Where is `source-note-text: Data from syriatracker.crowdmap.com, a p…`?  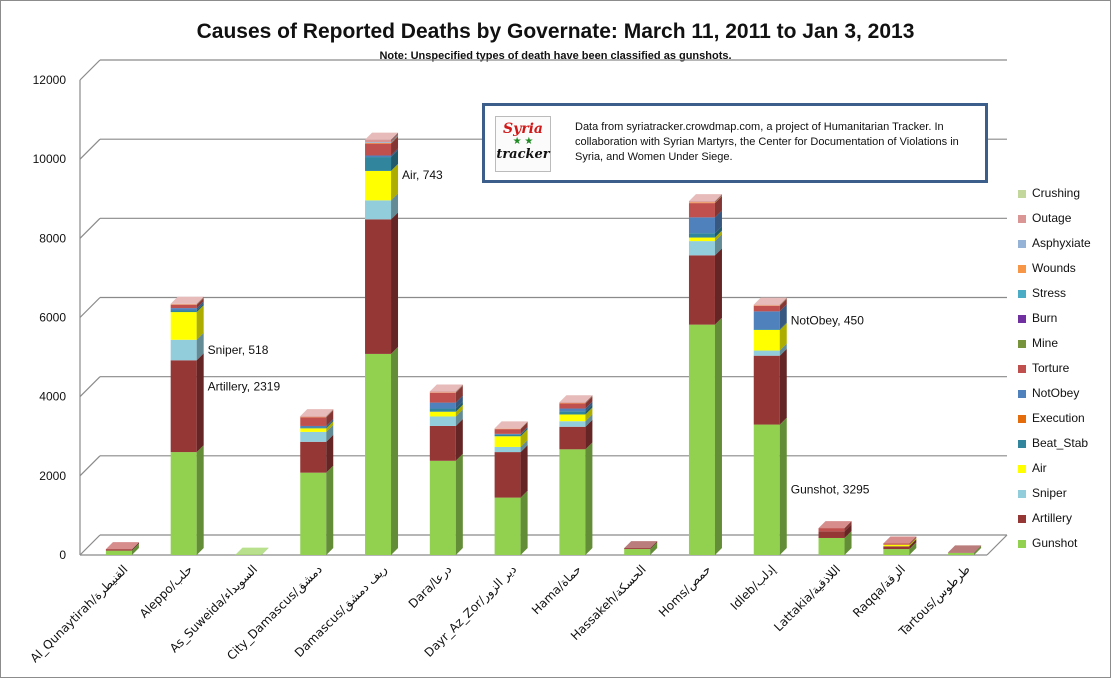 source-note-text: Data from syriatracker.crowdmap.com, a p… is located at coordinates (767, 142).